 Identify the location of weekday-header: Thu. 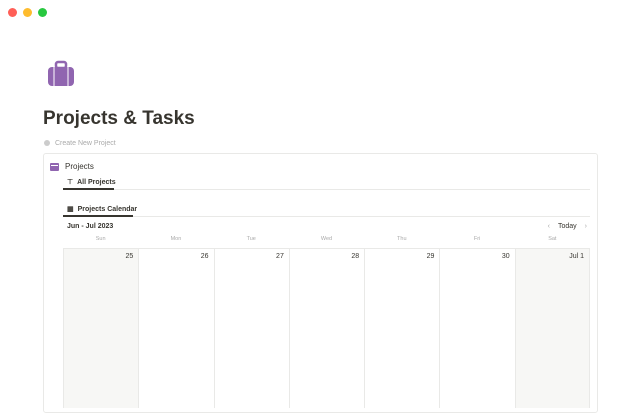
(402, 239).